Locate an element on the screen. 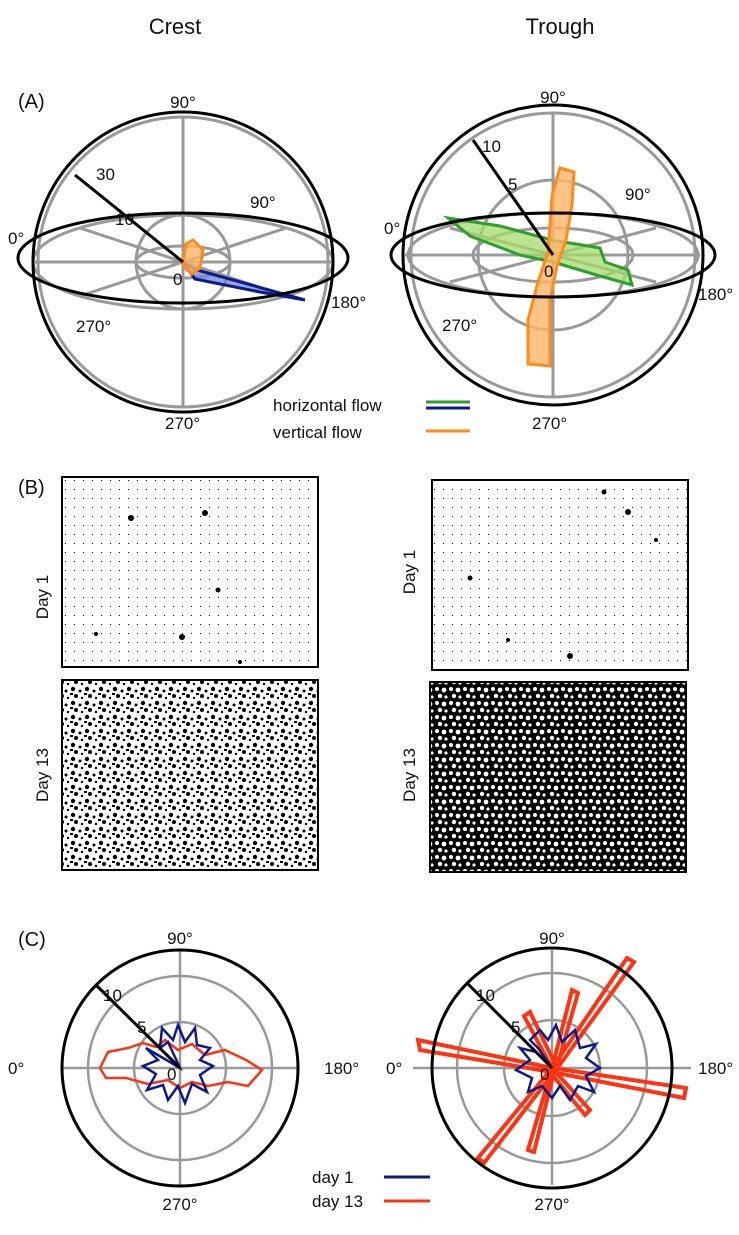 The height and width of the screenshot is (1235, 739). trough-c-radius-10: 10 is located at coordinates (485, 995).